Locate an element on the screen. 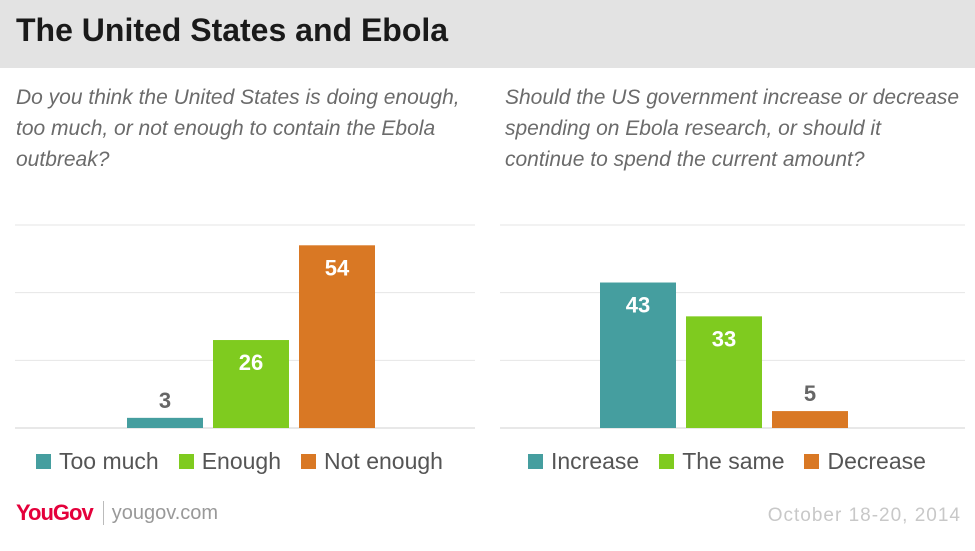 This screenshot has width=975, height=551. bar-too-much is located at coordinates (165, 422).